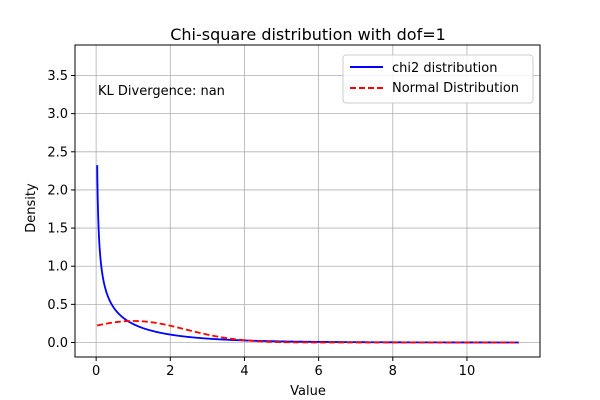 The width and height of the screenshot is (600, 400). I want to click on y-tick-label: 0.5, so click(57, 305).